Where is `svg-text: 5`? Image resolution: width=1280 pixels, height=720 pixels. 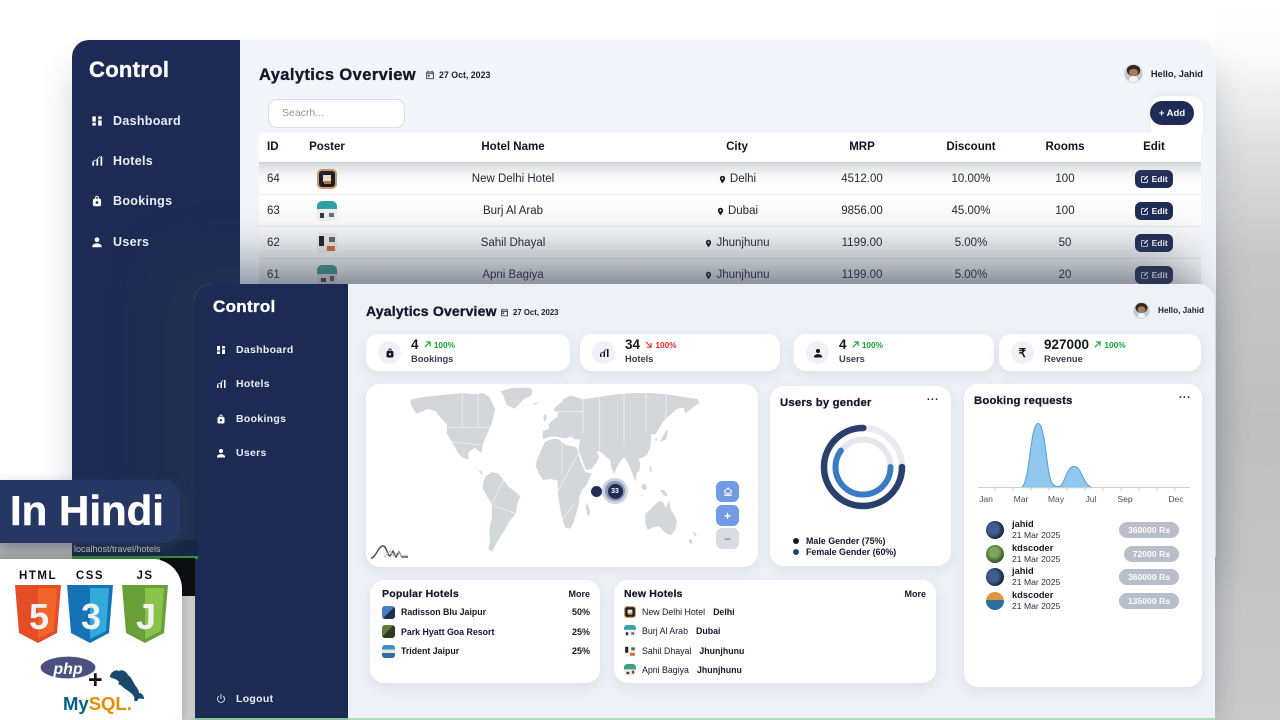 svg-text: 5 is located at coordinates (39, 616).